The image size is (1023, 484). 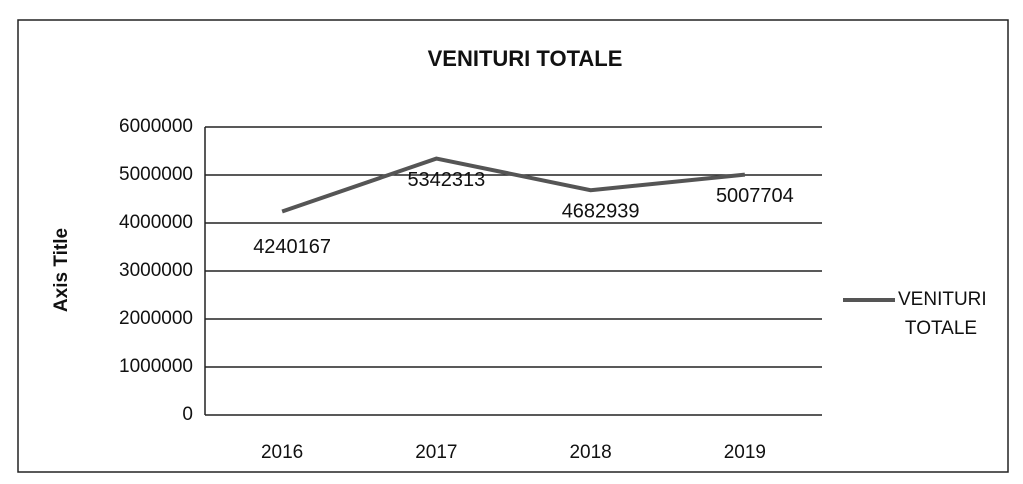 What do you see at coordinates (745, 452) in the screenshot?
I see `x-tick-label: 2019` at bounding box center [745, 452].